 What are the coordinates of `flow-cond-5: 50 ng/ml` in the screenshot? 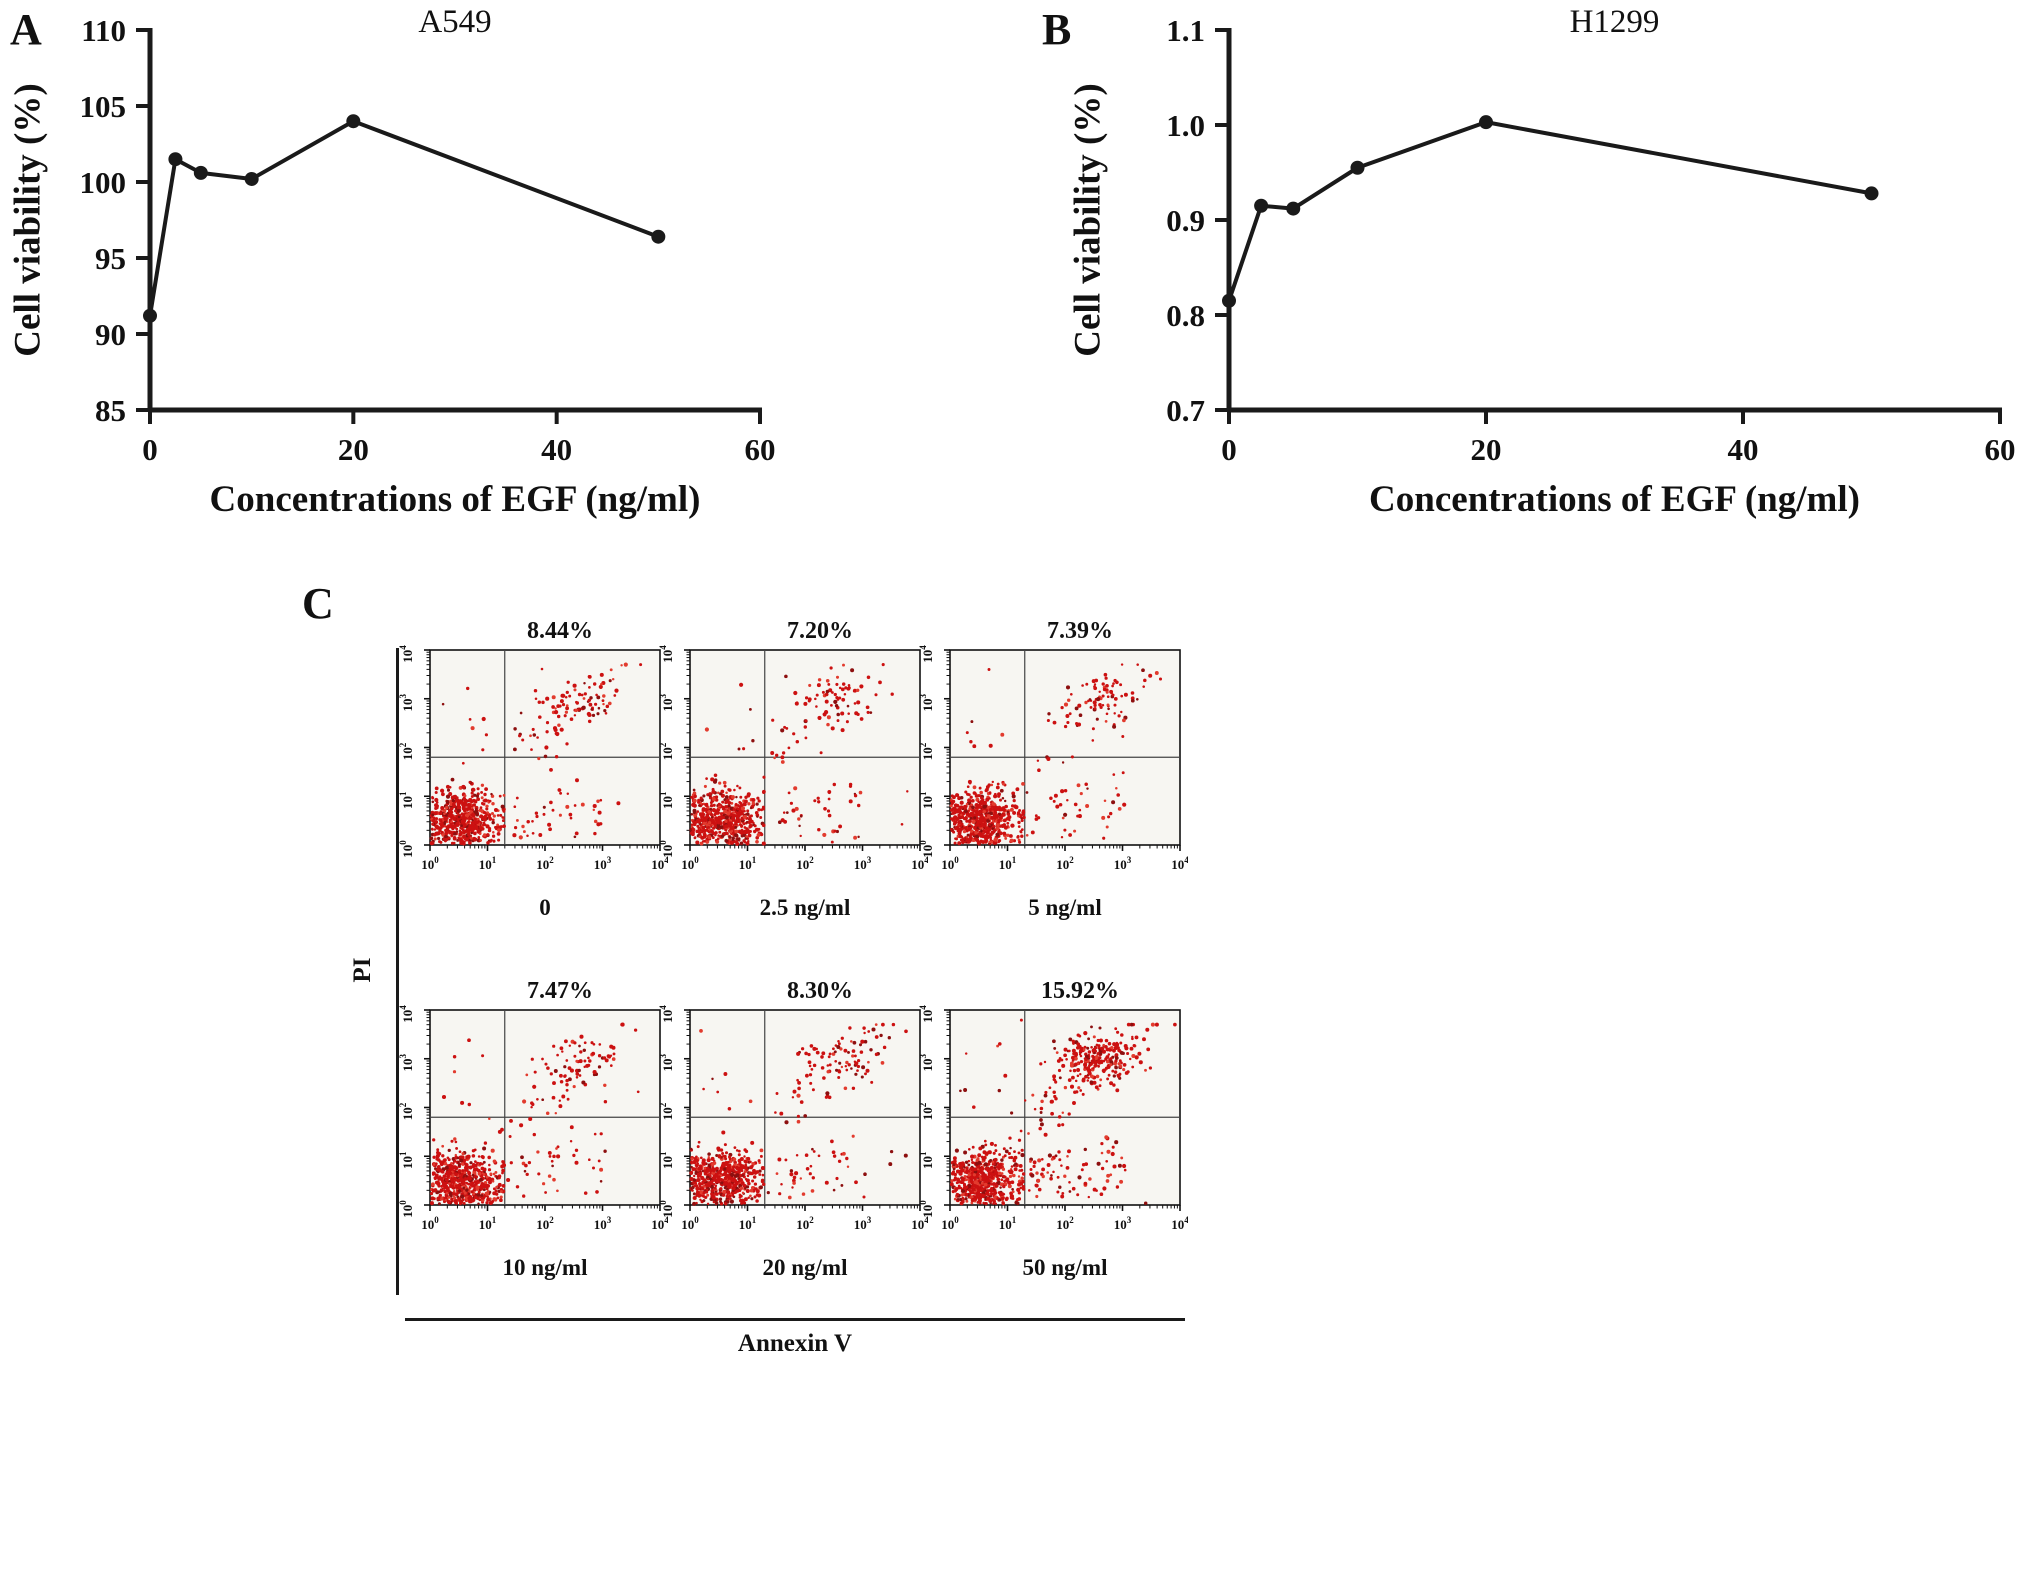 It's located at (1065, 1267).